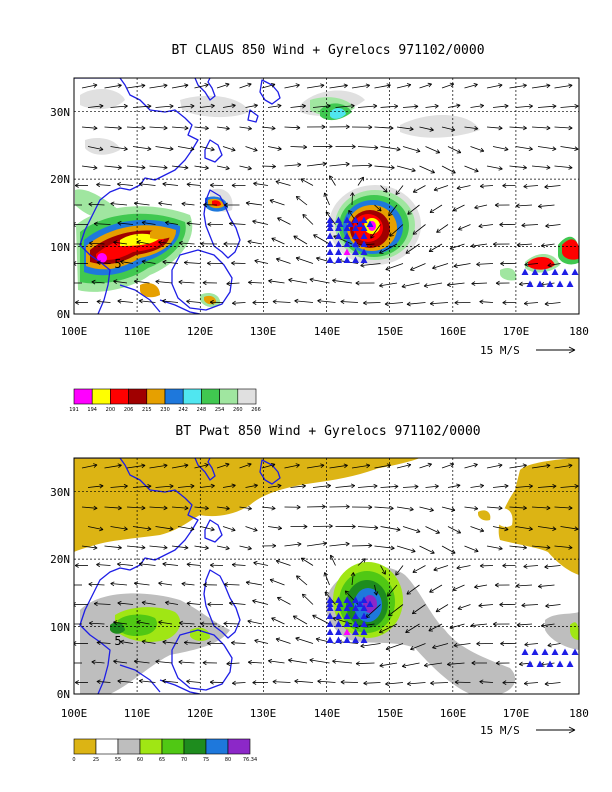 This screenshot has width=612, height=792. I want to click on claus-xtick-4: 140E, so click(327, 331).